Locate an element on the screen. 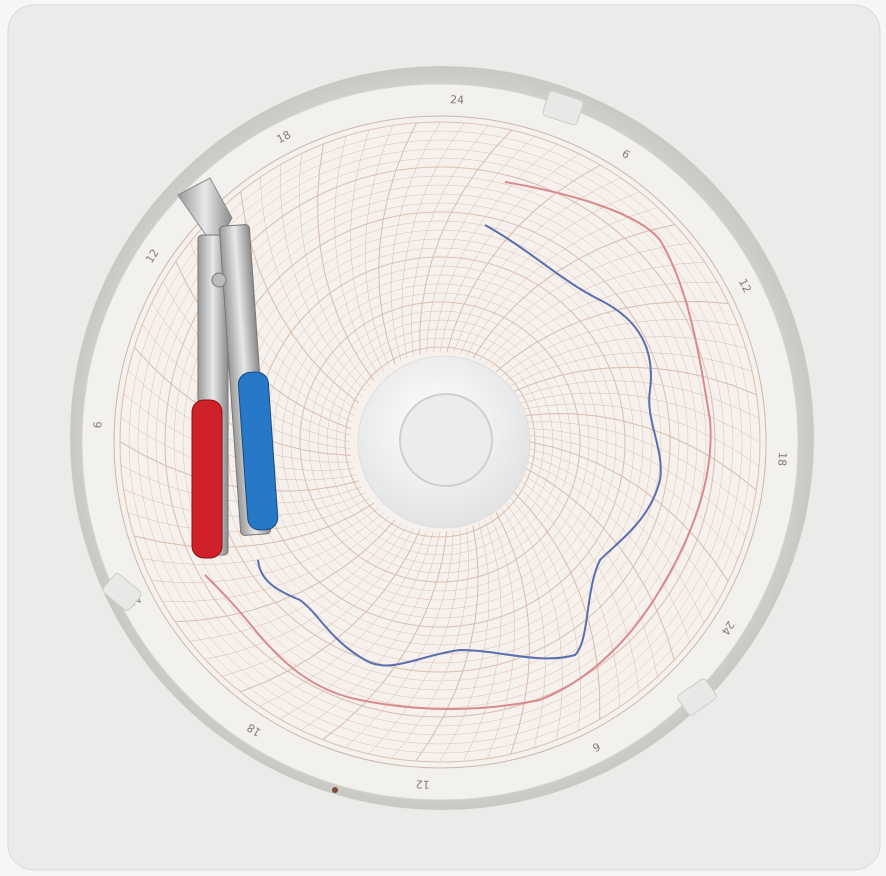 The image size is (886, 876). red-pen is located at coordinates (207, 479).